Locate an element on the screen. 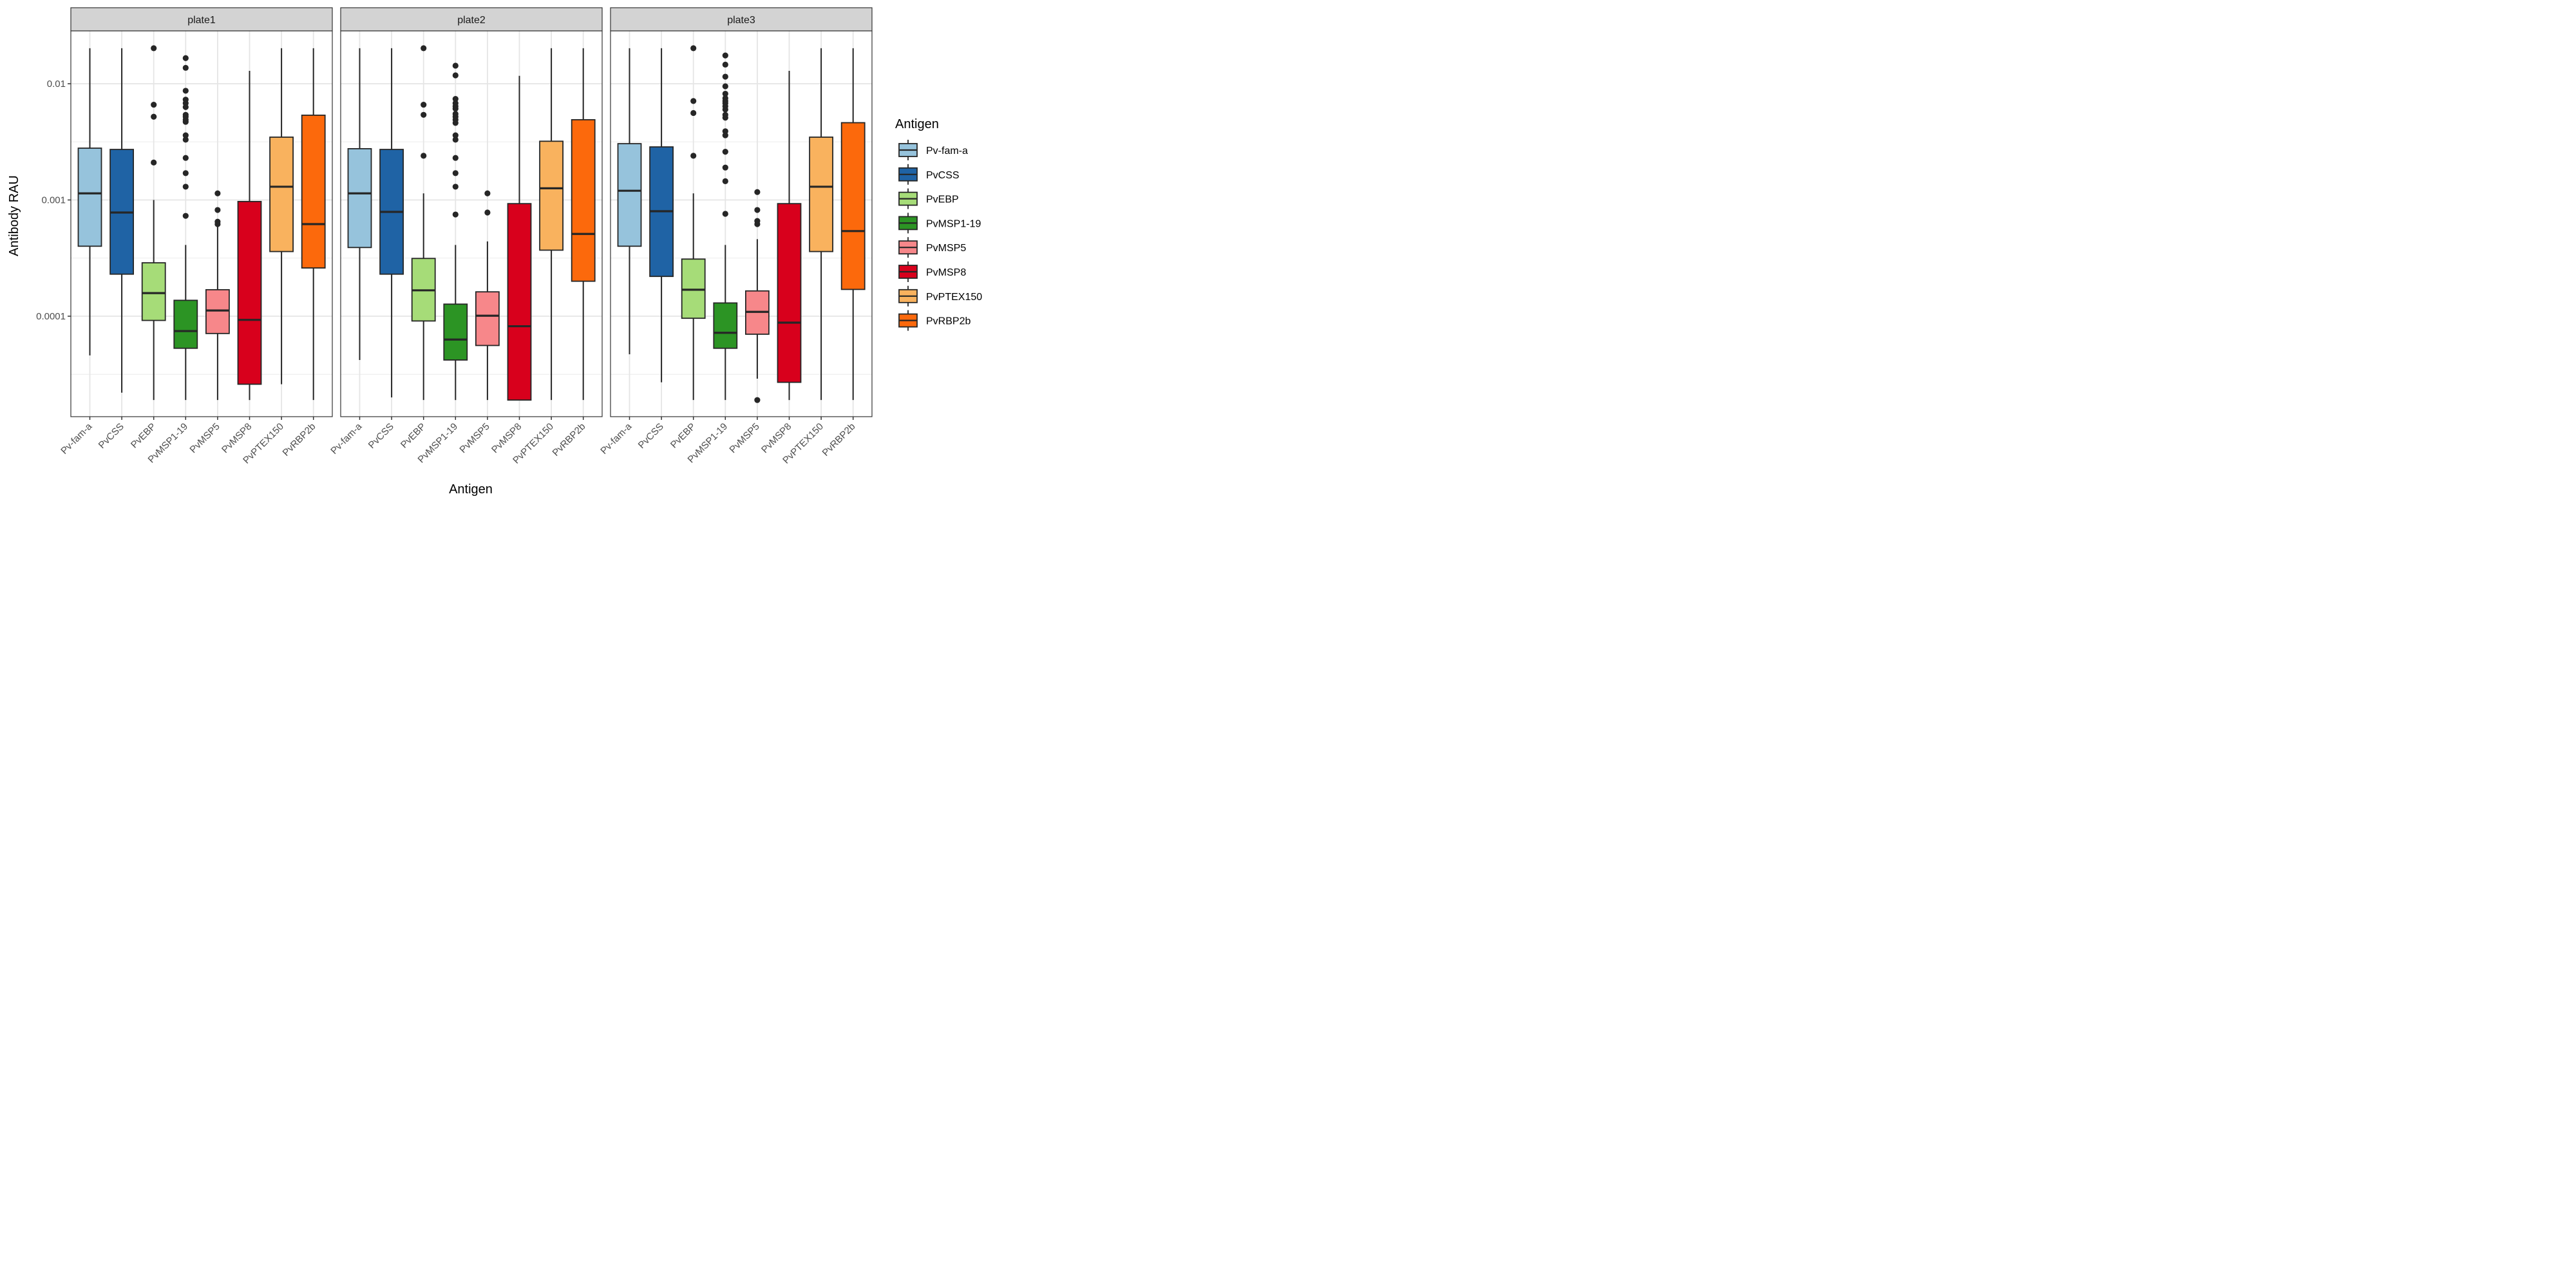 The height and width of the screenshot is (1288, 2576). legend-label: PvPTEX150 is located at coordinates (954, 297).